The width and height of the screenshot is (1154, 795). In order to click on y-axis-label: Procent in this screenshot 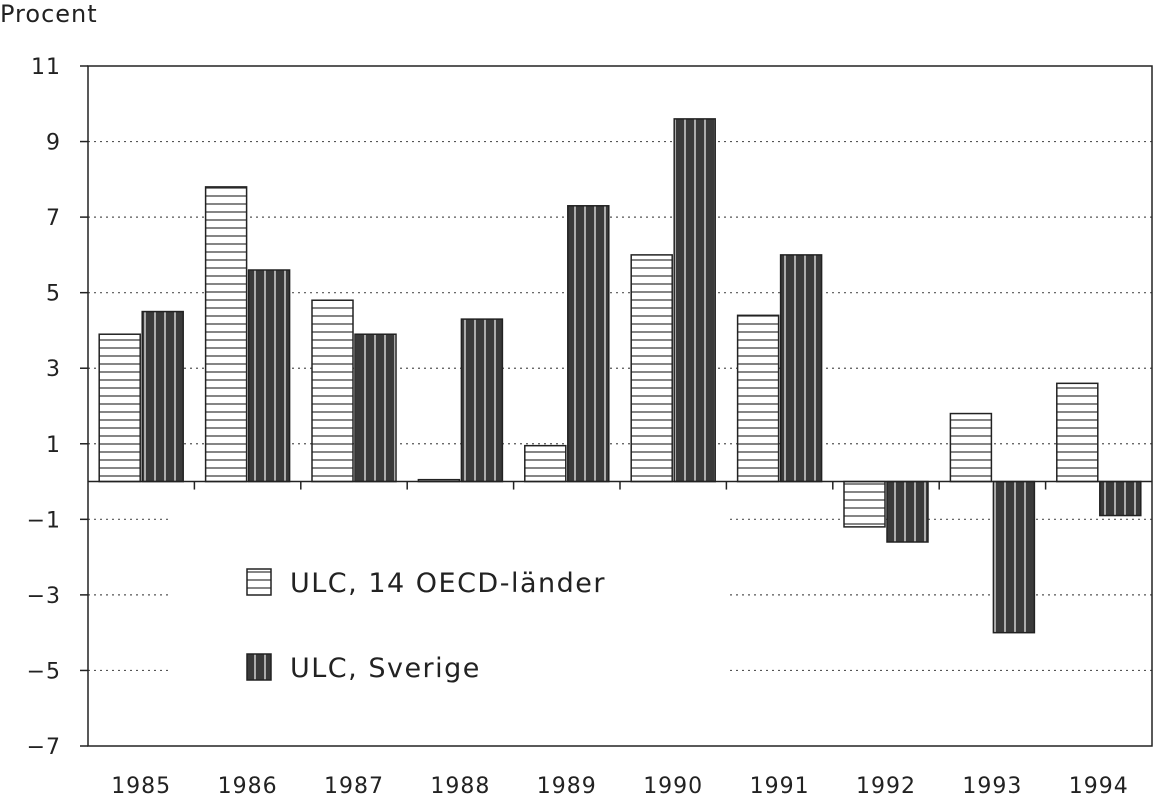, I will do `click(49, 14)`.